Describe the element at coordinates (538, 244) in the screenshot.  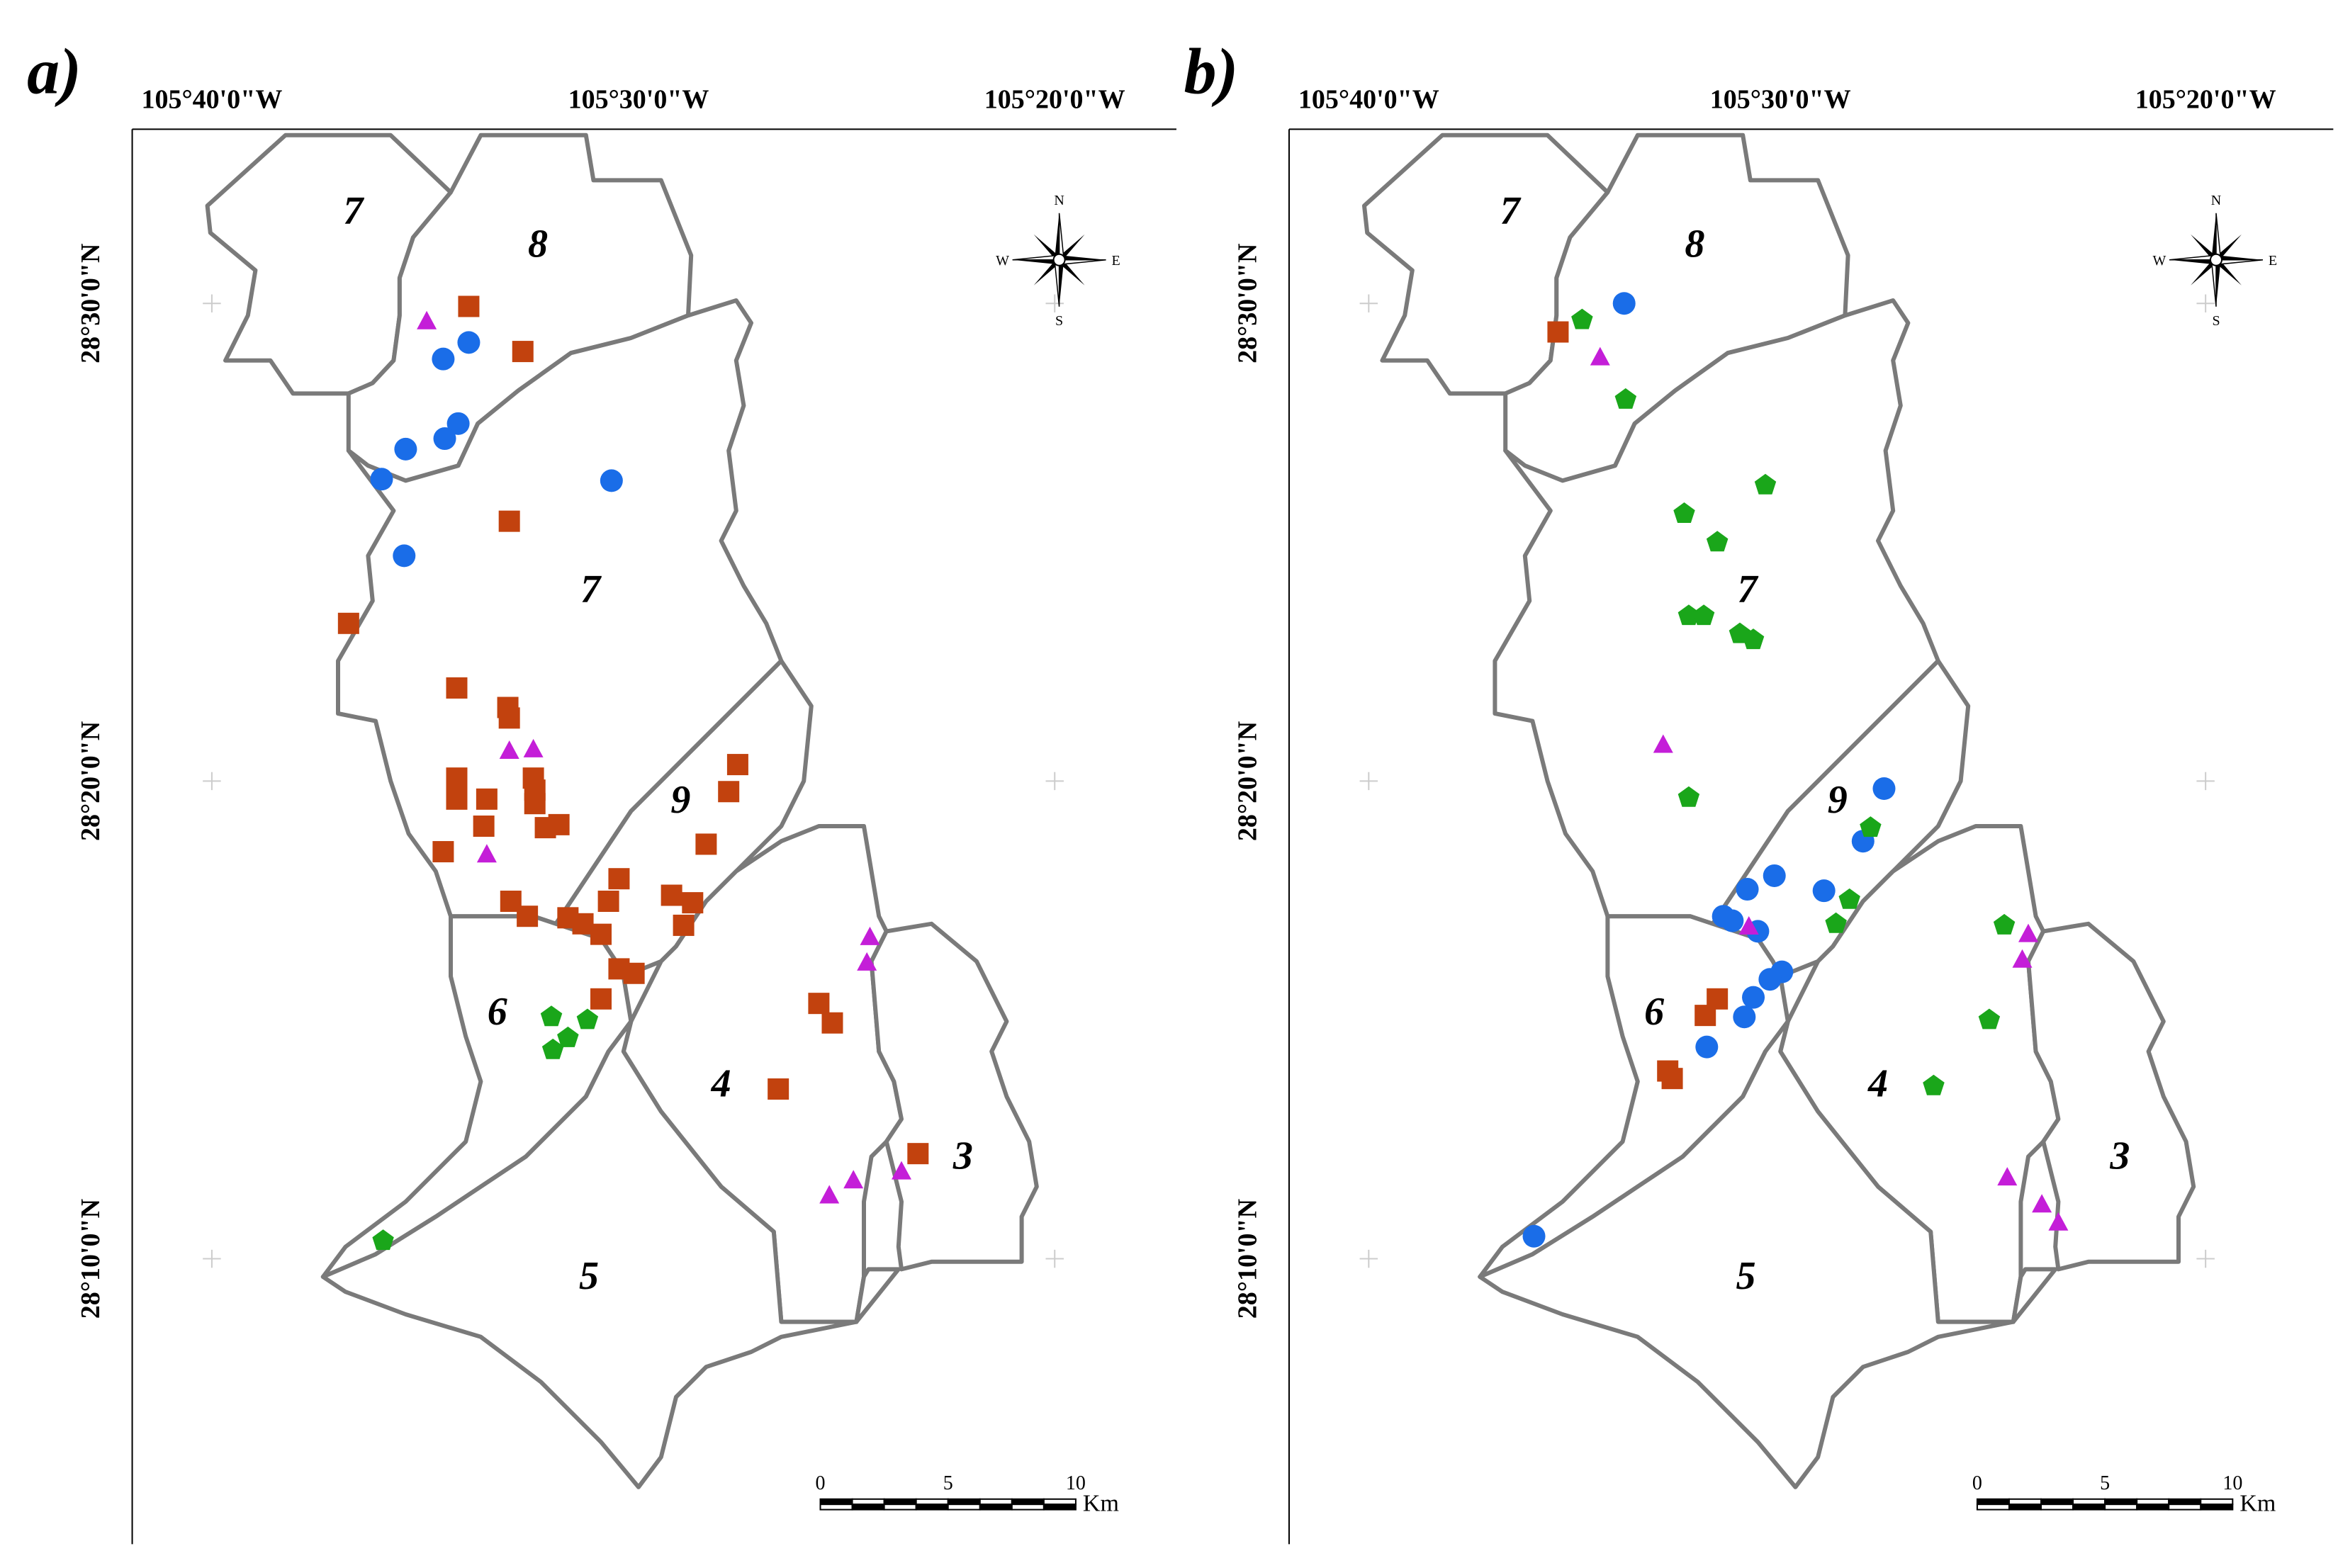
I see `zone-label: 8` at that location.